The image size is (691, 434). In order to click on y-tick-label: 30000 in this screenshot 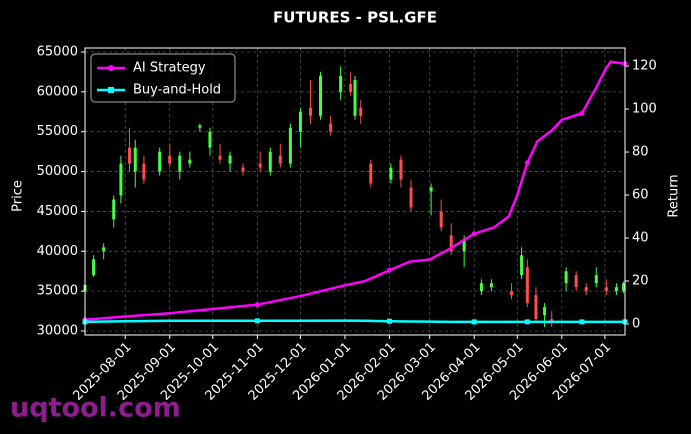, I will do `click(57, 331)`.